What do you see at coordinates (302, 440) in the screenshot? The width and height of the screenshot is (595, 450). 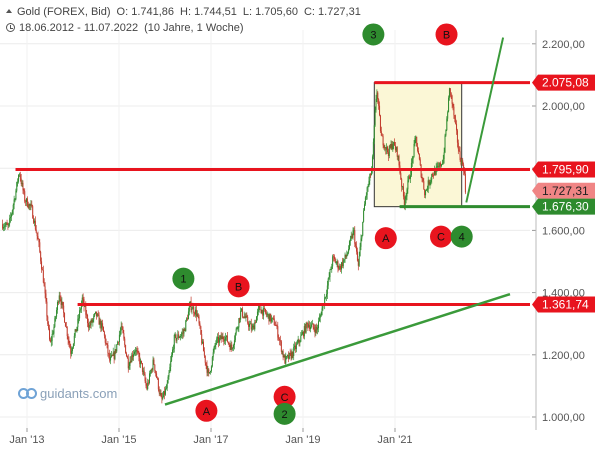 I see `x-tick-label: Jan '19` at bounding box center [302, 440].